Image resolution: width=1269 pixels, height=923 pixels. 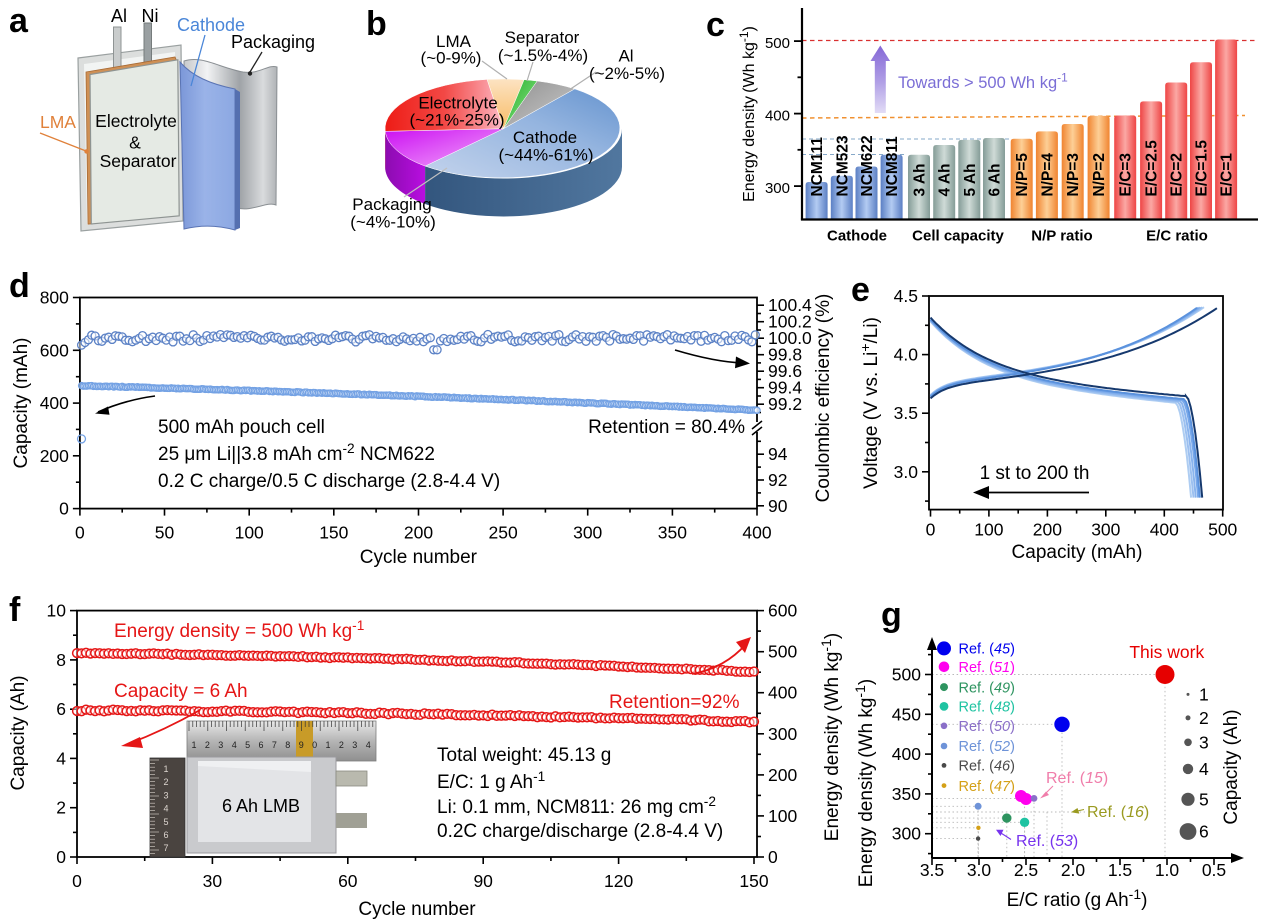 I want to click on svg-text: Ref. (48), so click(x=987, y=708).